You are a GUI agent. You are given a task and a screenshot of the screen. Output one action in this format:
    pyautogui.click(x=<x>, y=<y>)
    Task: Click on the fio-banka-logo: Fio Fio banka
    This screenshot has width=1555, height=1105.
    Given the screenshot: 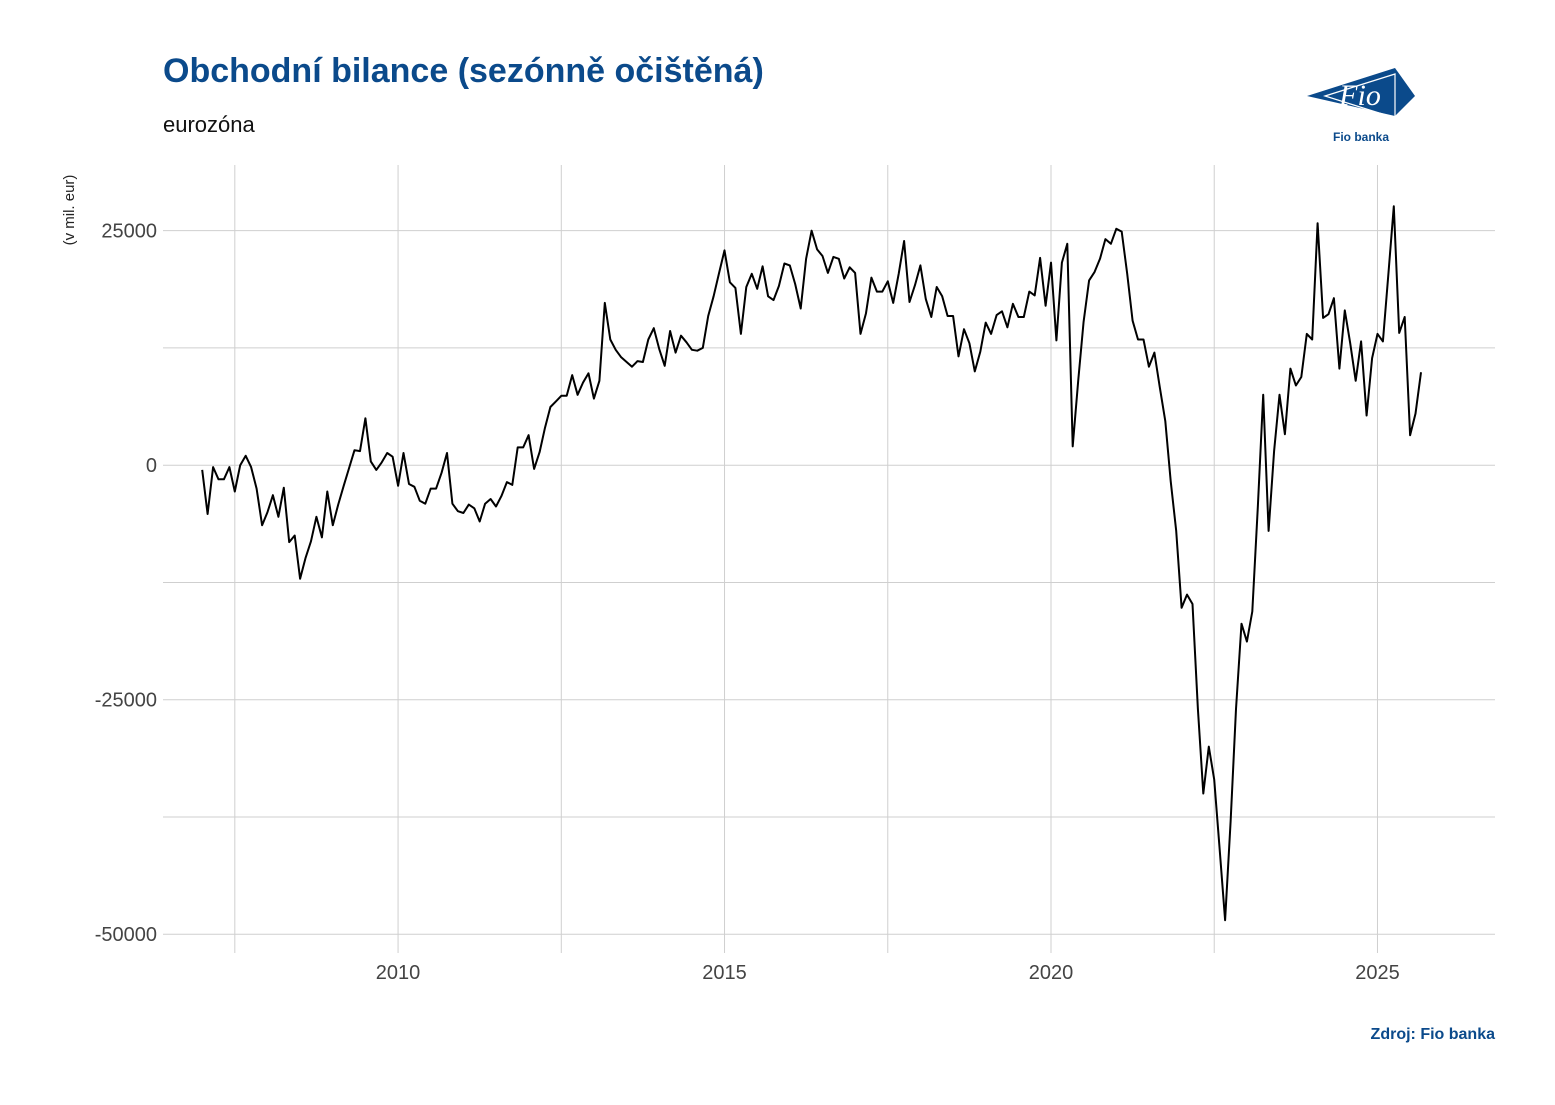 What is the action you would take?
    pyautogui.click(x=1361, y=106)
    